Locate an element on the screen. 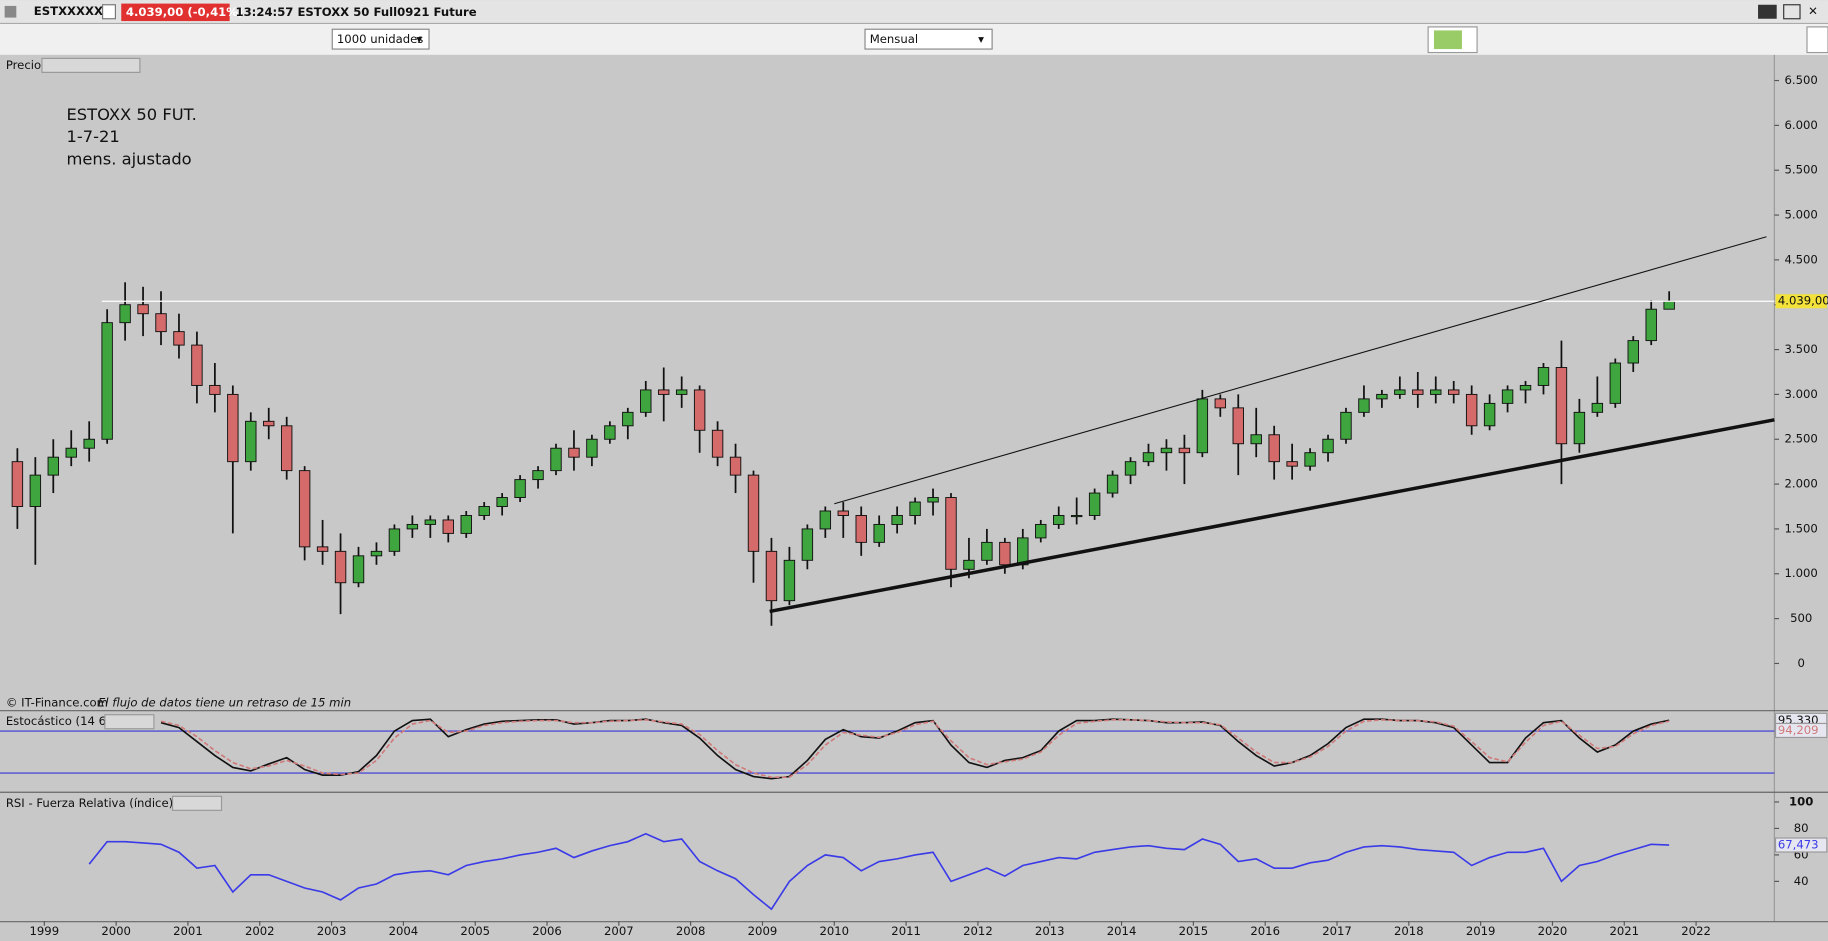 This screenshot has height=941, width=1828. series-line is located at coordinates (915, 749).